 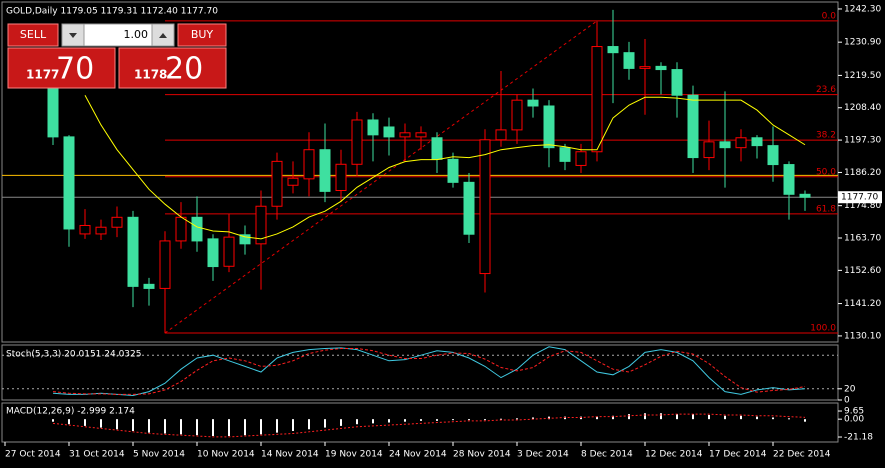 What do you see at coordinates (184, 69) in the screenshot?
I see `buy-price-pips: 20` at bounding box center [184, 69].